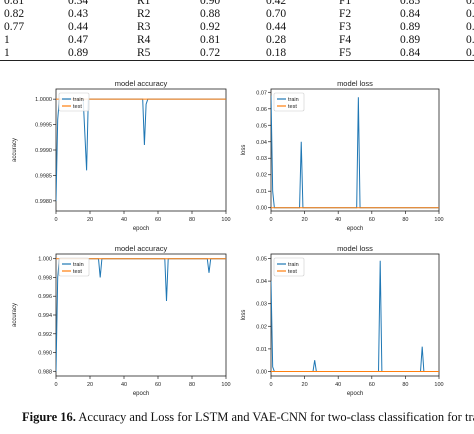 This screenshot has width=474, height=434. What do you see at coordinates (78, 3) in the screenshot?
I see `table-cell: 0.34` at bounding box center [78, 3].